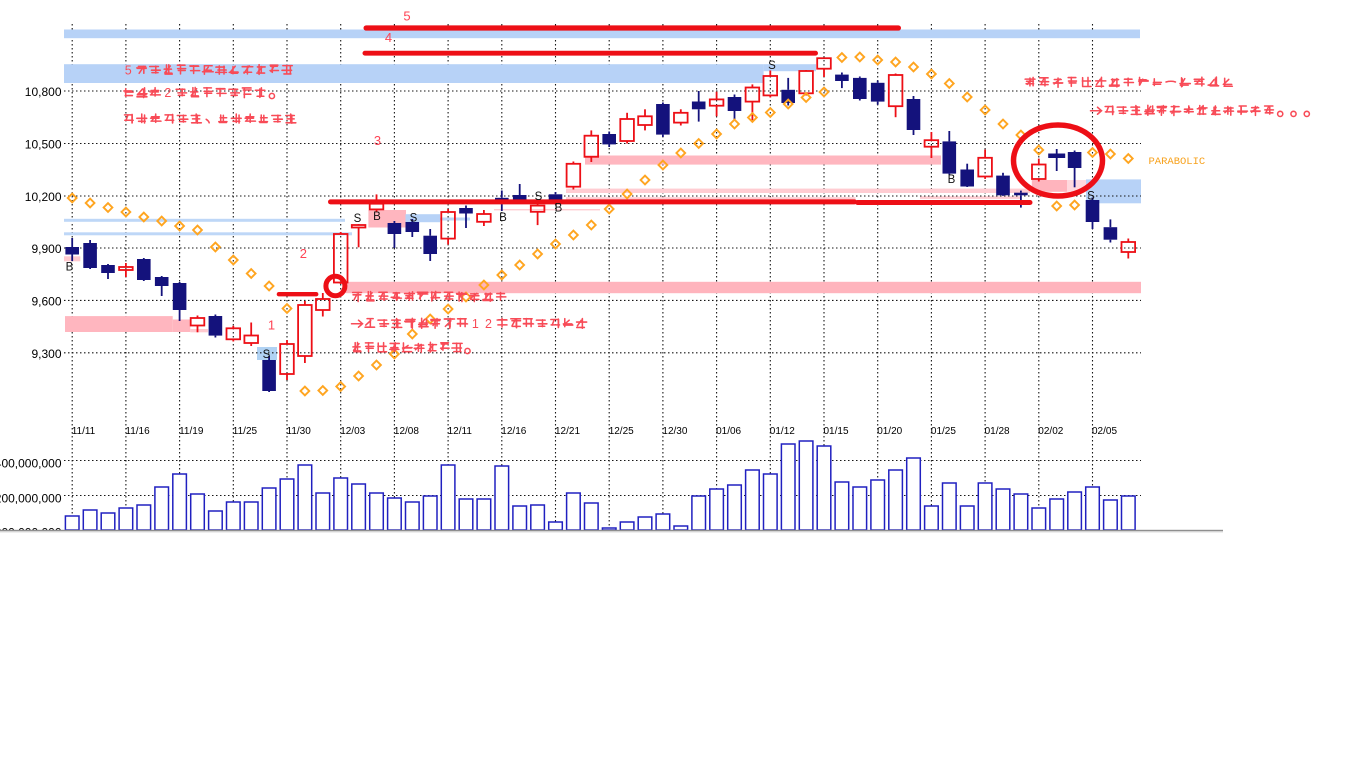 This screenshot has height=768, width=1366. Describe the element at coordinates (997, 431) in the screenshot. I see `svg-text: 01/28` at that location.